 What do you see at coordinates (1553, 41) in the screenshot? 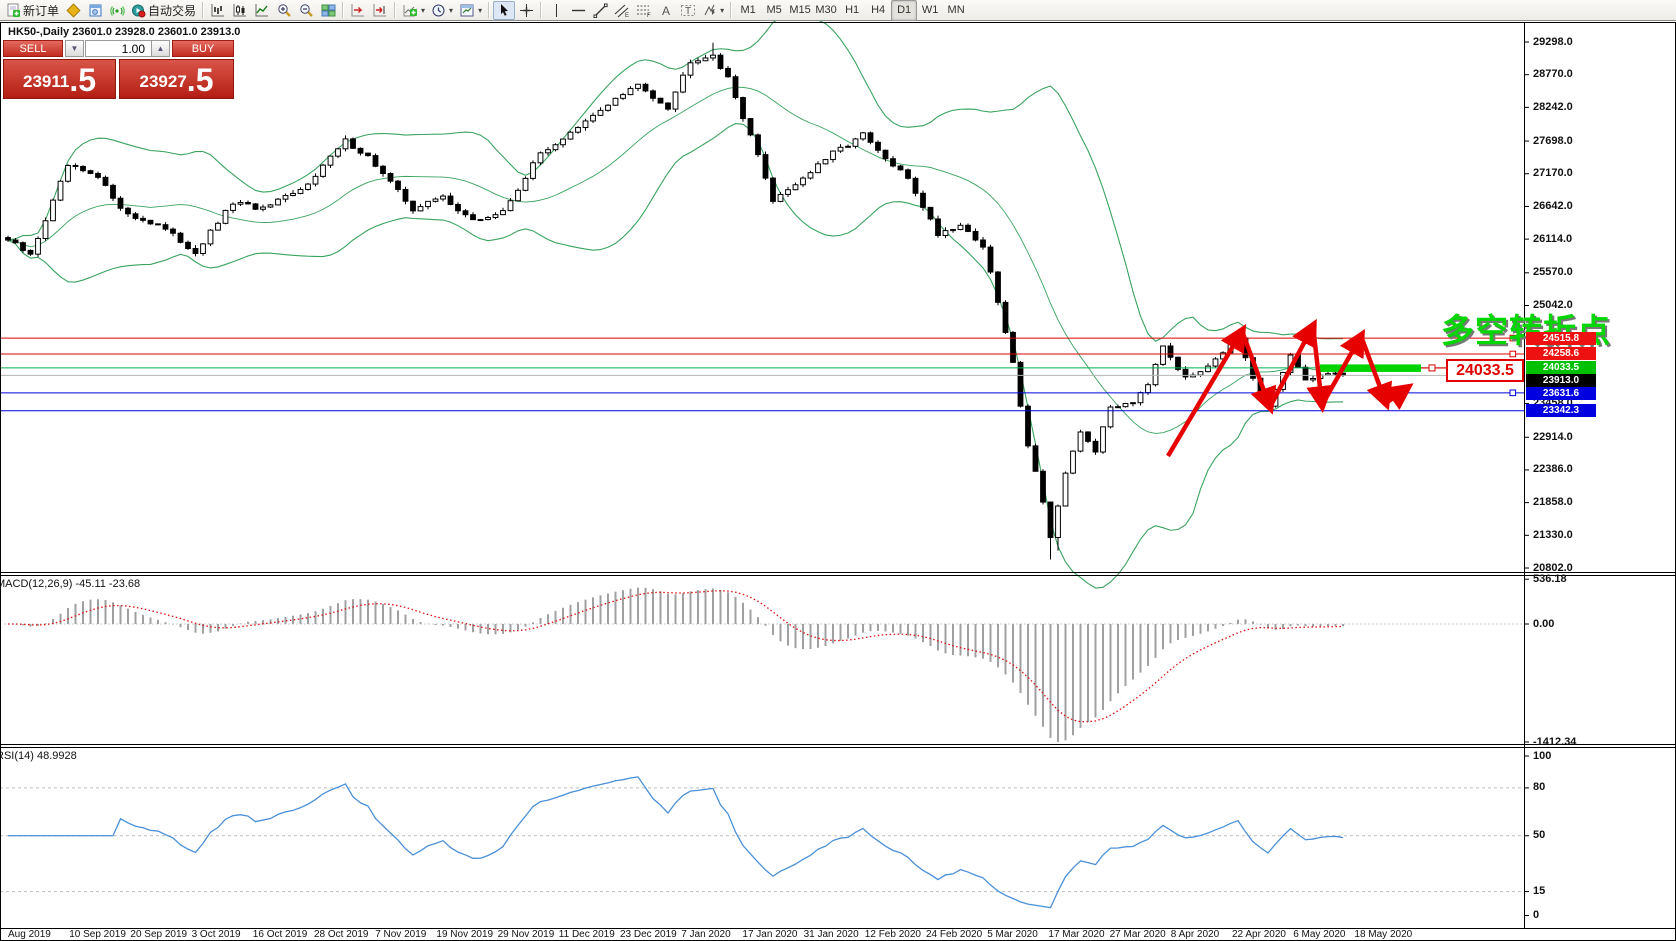
I see `price-tick-label: 29298.0` at bounding box center [1553, 41].